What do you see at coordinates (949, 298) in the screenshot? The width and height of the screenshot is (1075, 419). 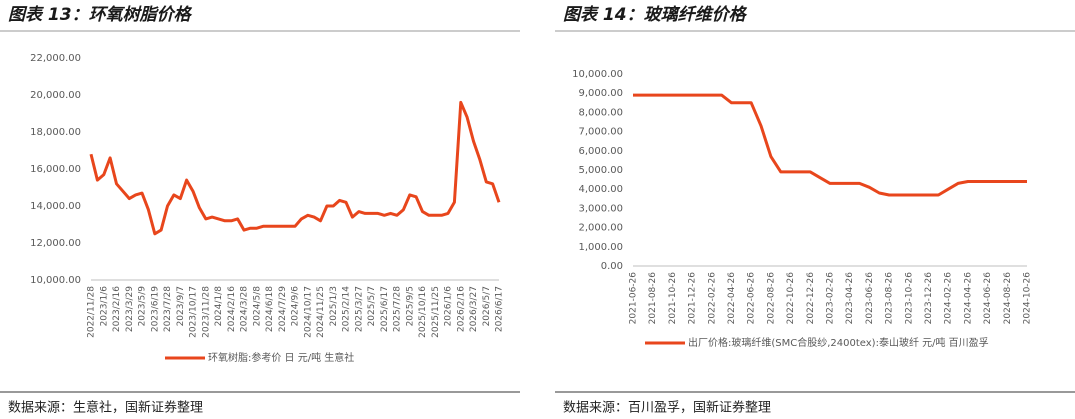 I see `x-tick-label: 2024-02-26` at bounding box center [949, 298].